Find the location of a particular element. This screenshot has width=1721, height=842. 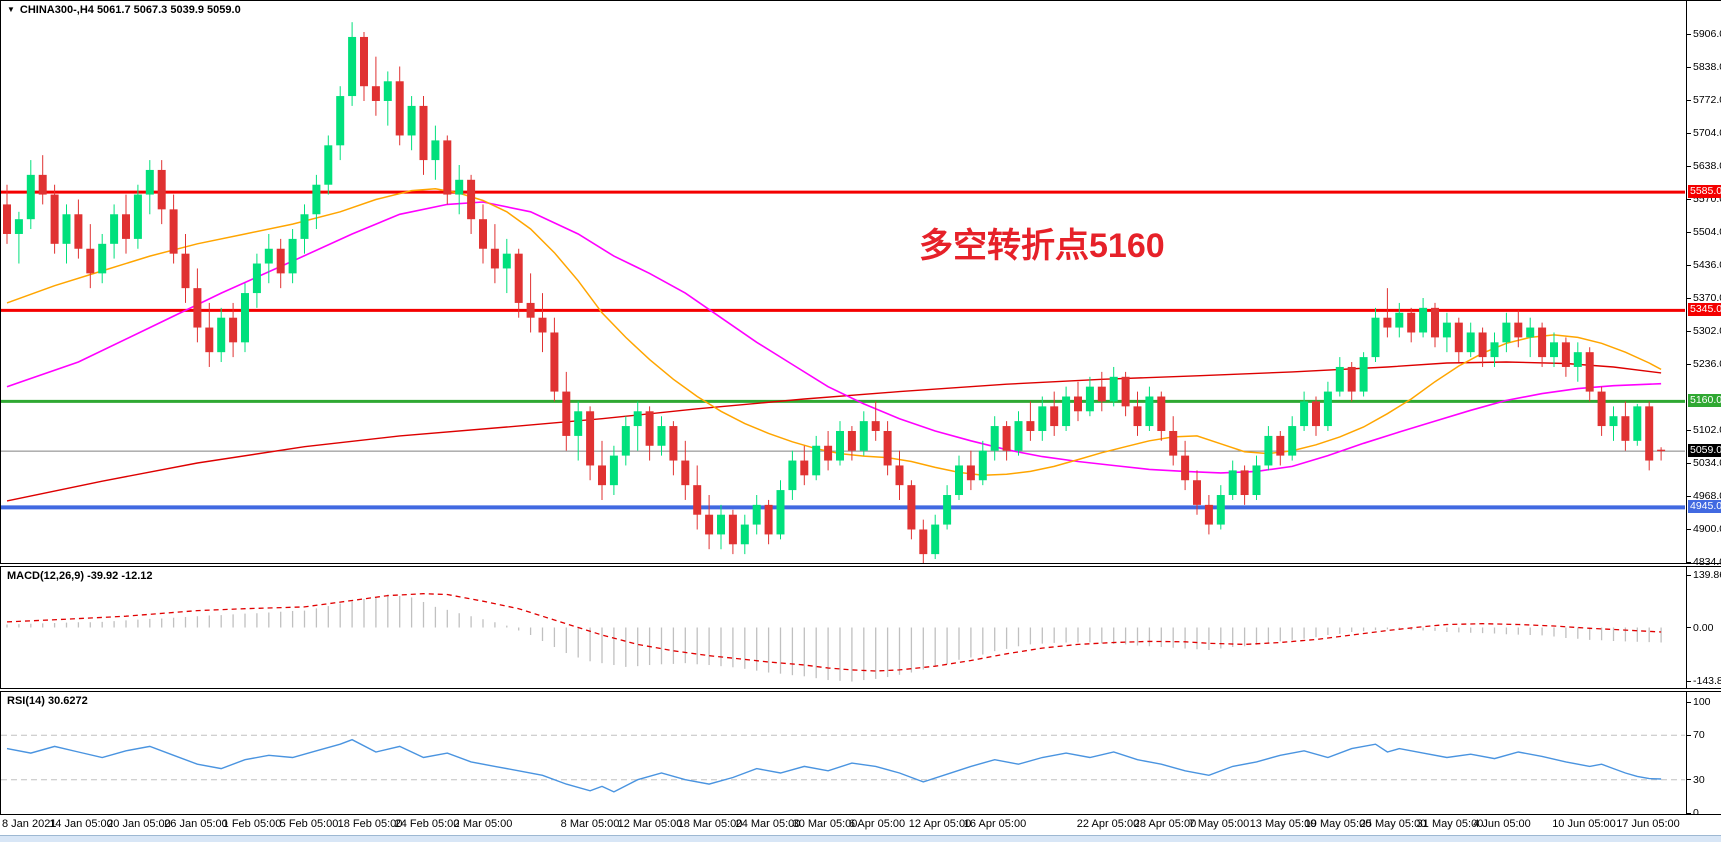

rsi-canvas is located at coordinates (843, 753).